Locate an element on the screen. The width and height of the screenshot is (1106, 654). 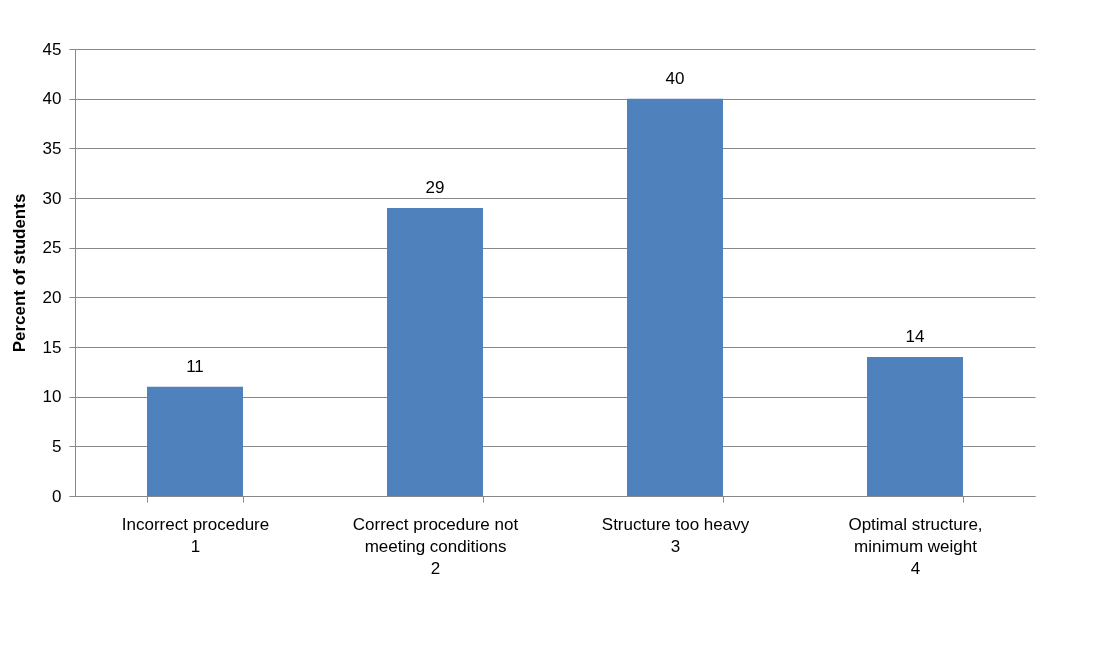
y-tick-label: 5 is located at coordinates (57, 446).